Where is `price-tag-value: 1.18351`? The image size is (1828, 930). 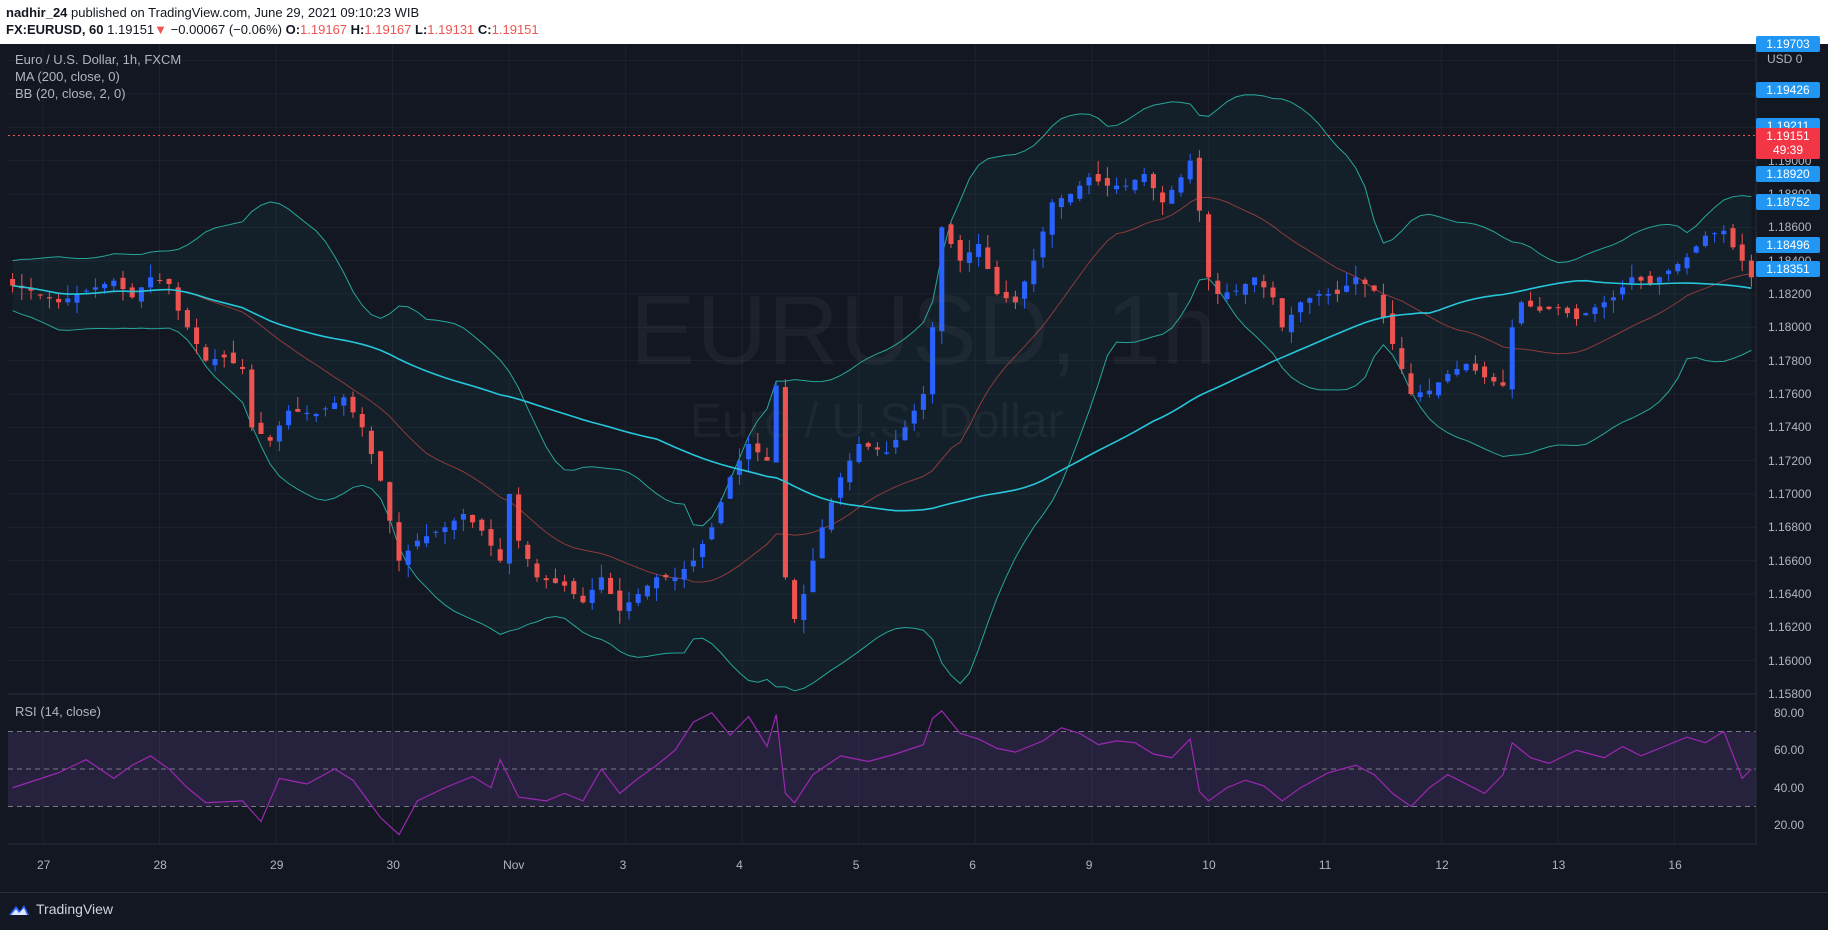 price-tag-value: 1.18351 is located at coordinates (1788, 268).